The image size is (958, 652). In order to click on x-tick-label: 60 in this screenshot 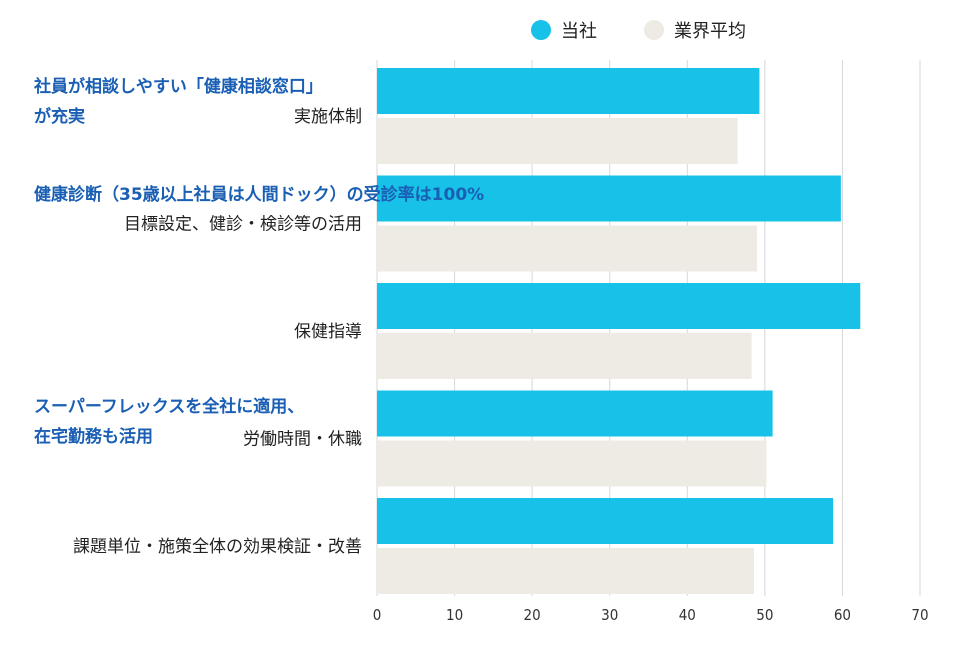, I will do `click(842, 615)`.